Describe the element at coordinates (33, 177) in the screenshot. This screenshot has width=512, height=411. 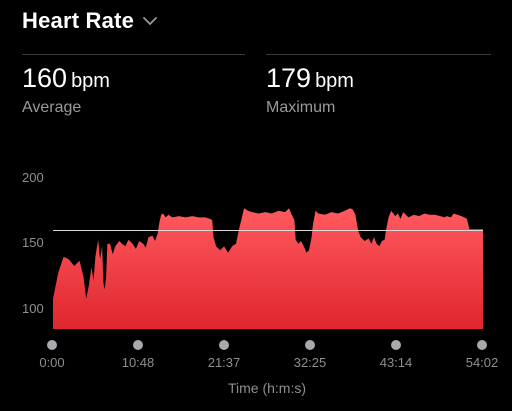
I see `y-tick-label: 200` at that location.